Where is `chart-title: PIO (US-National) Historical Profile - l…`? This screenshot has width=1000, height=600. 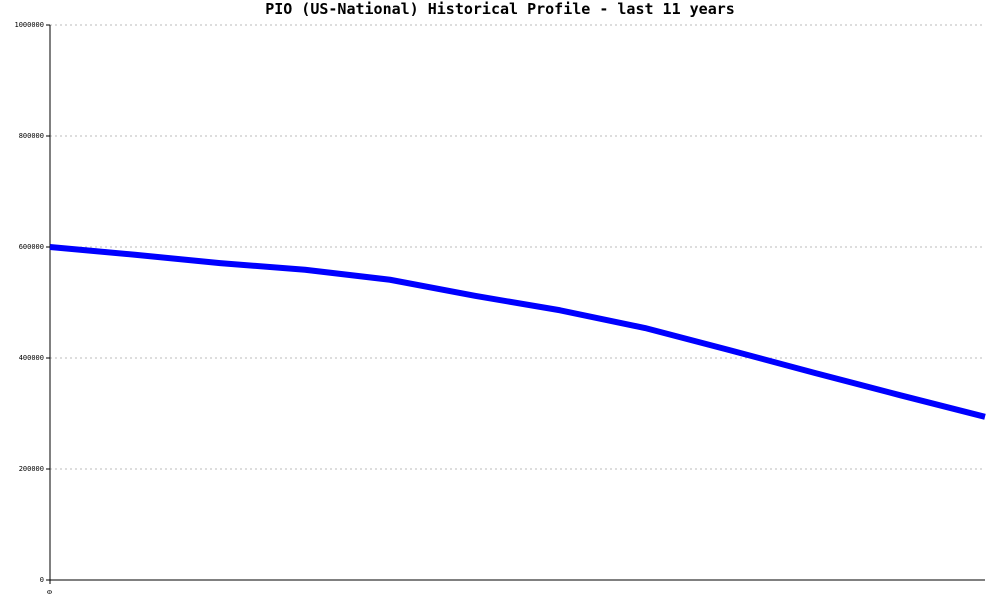
chart-title: PIO (US-National) Historical Profile - l… is located at coordinates (500, 9).